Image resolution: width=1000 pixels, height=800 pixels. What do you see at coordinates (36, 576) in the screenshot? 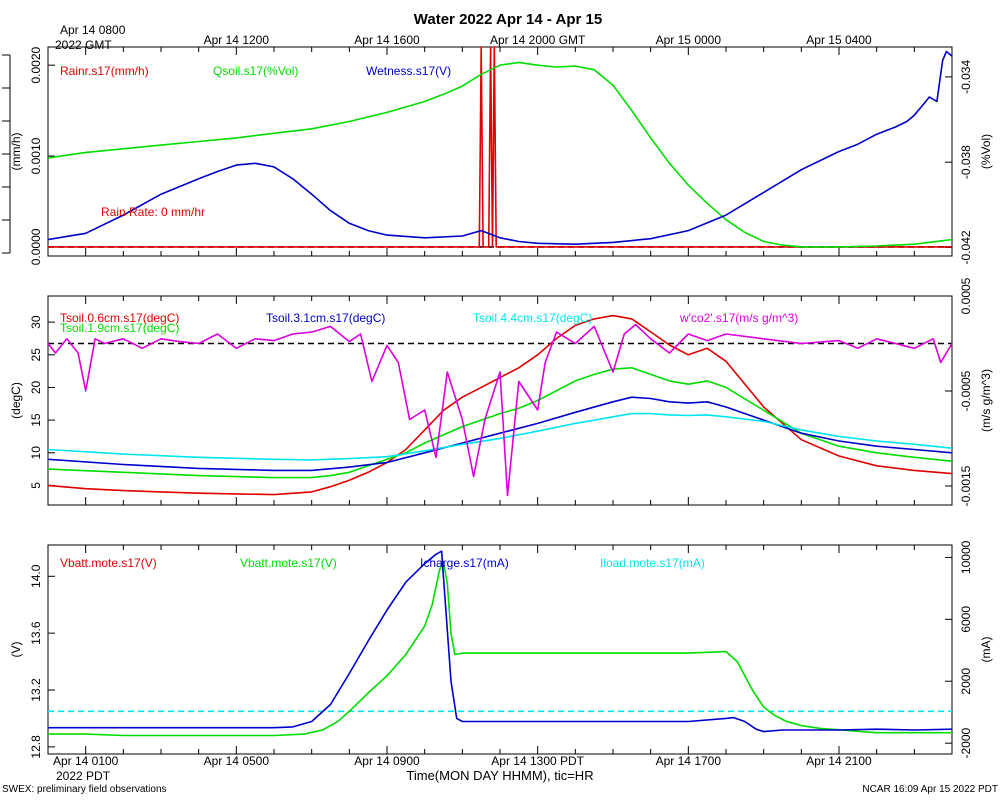
I see `left-tick-label: 14.0` at bounding box center [36, 576].